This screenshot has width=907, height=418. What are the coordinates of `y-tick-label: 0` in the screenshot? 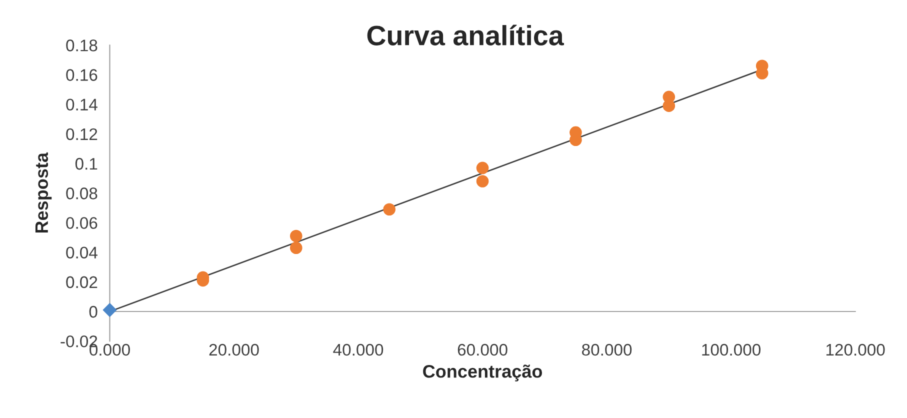 It's located at (93, 312).